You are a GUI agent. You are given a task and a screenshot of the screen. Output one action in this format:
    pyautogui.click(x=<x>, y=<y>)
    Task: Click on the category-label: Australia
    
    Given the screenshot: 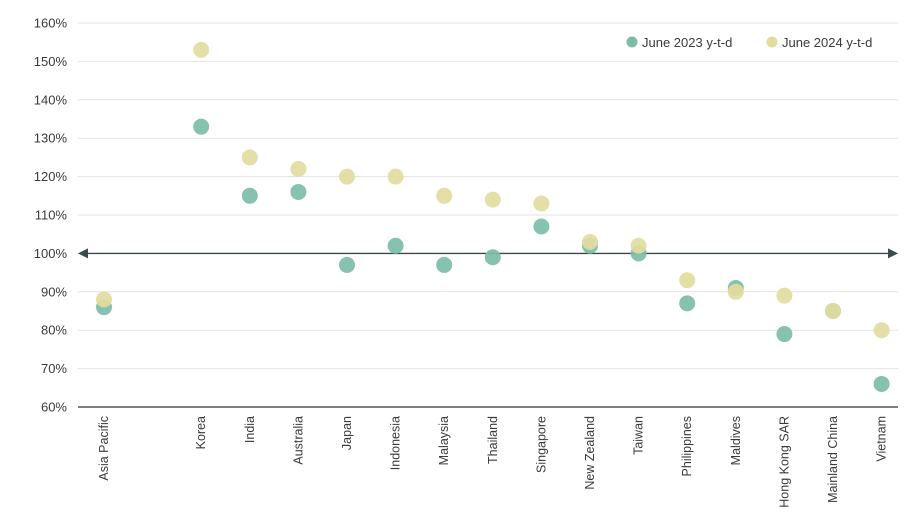 What is the action you would take?
    pyautogui.click(x=298, y=440)
    